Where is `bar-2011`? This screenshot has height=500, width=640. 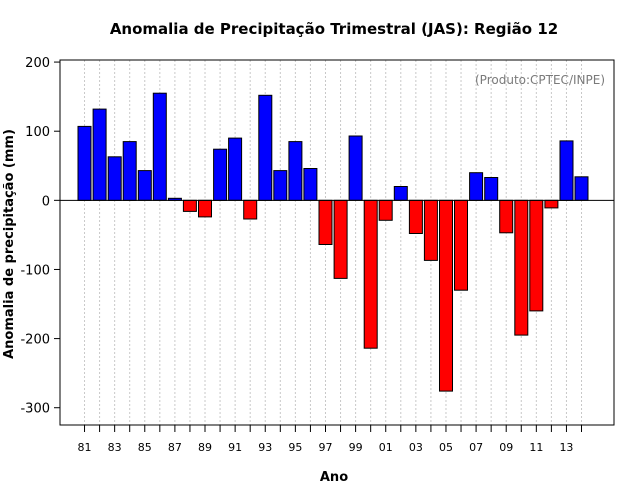 bar-2011 is located at coordinates (536, 255).